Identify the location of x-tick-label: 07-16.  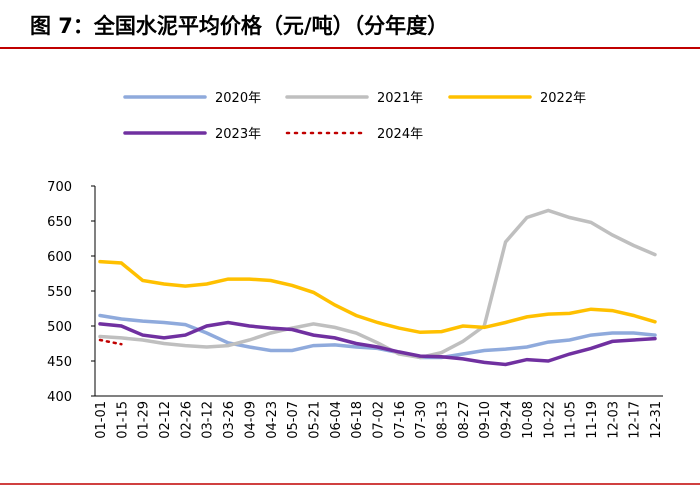
(400, 420).